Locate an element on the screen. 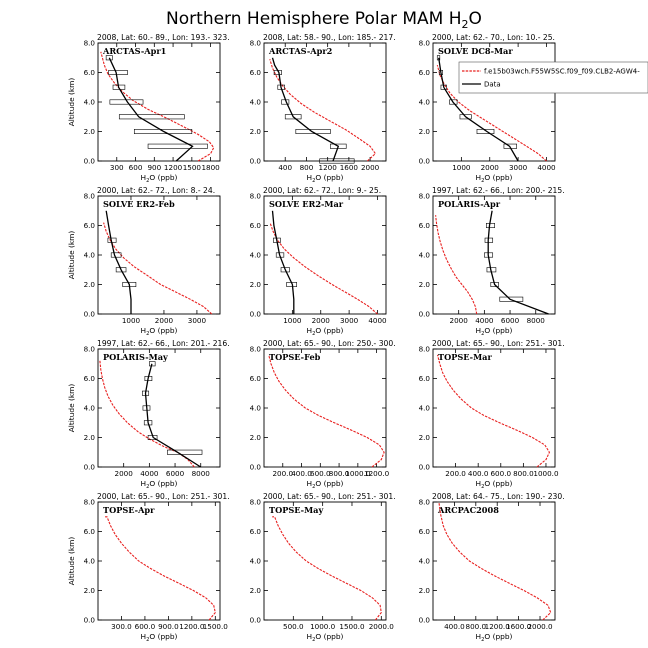 The width and height of the screenshot is (648, 648). x-tick-label: 600 is located at coordinates (136, 167).